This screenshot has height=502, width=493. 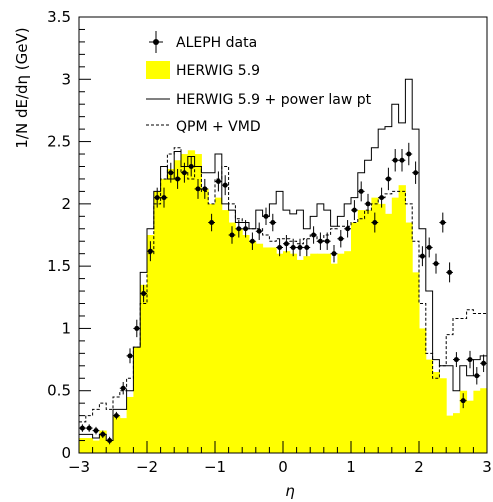 What do you see at coordinates (215, 467) in the screenshot?
I see `x-tick-label: −1` at bounding box center [215, 467].